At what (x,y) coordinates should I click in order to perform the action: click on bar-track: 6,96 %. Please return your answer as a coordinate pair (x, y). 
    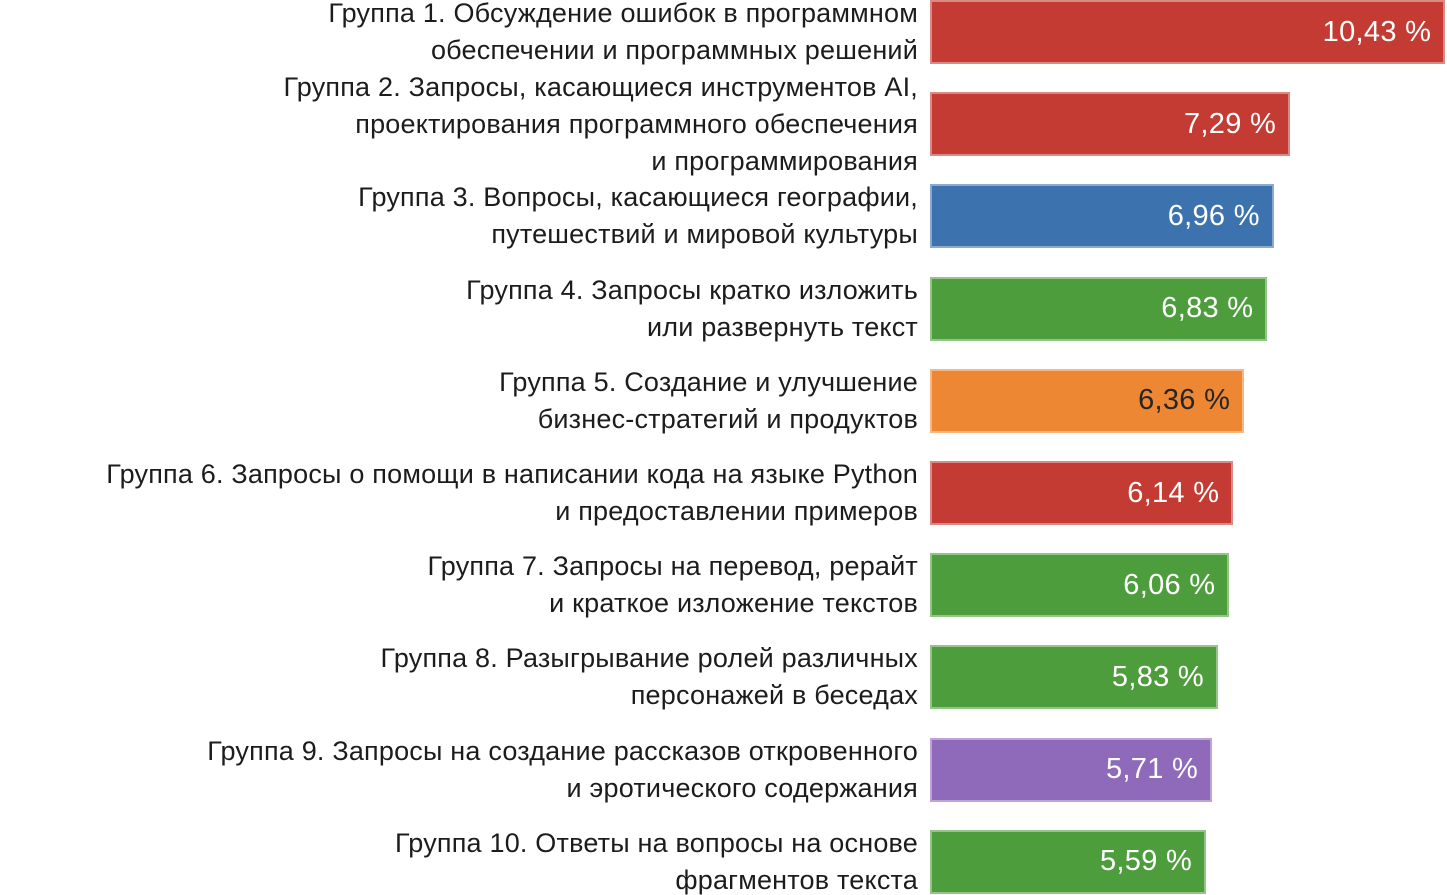
    Looking at the image, I should click on (1188, 216).